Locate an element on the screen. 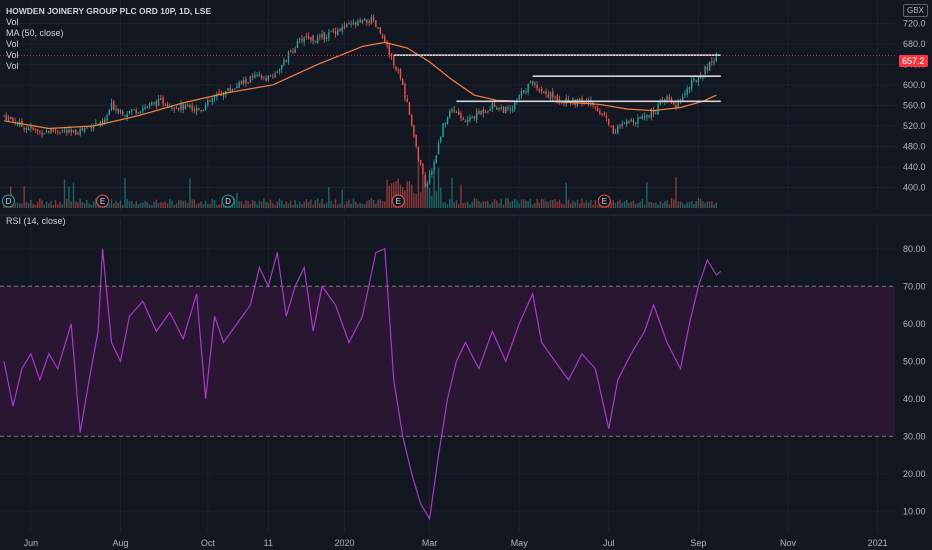 The width and height of the screenshot is (932, 550). legend-ma: MA (50, close) is located at coordinates (35, 33).